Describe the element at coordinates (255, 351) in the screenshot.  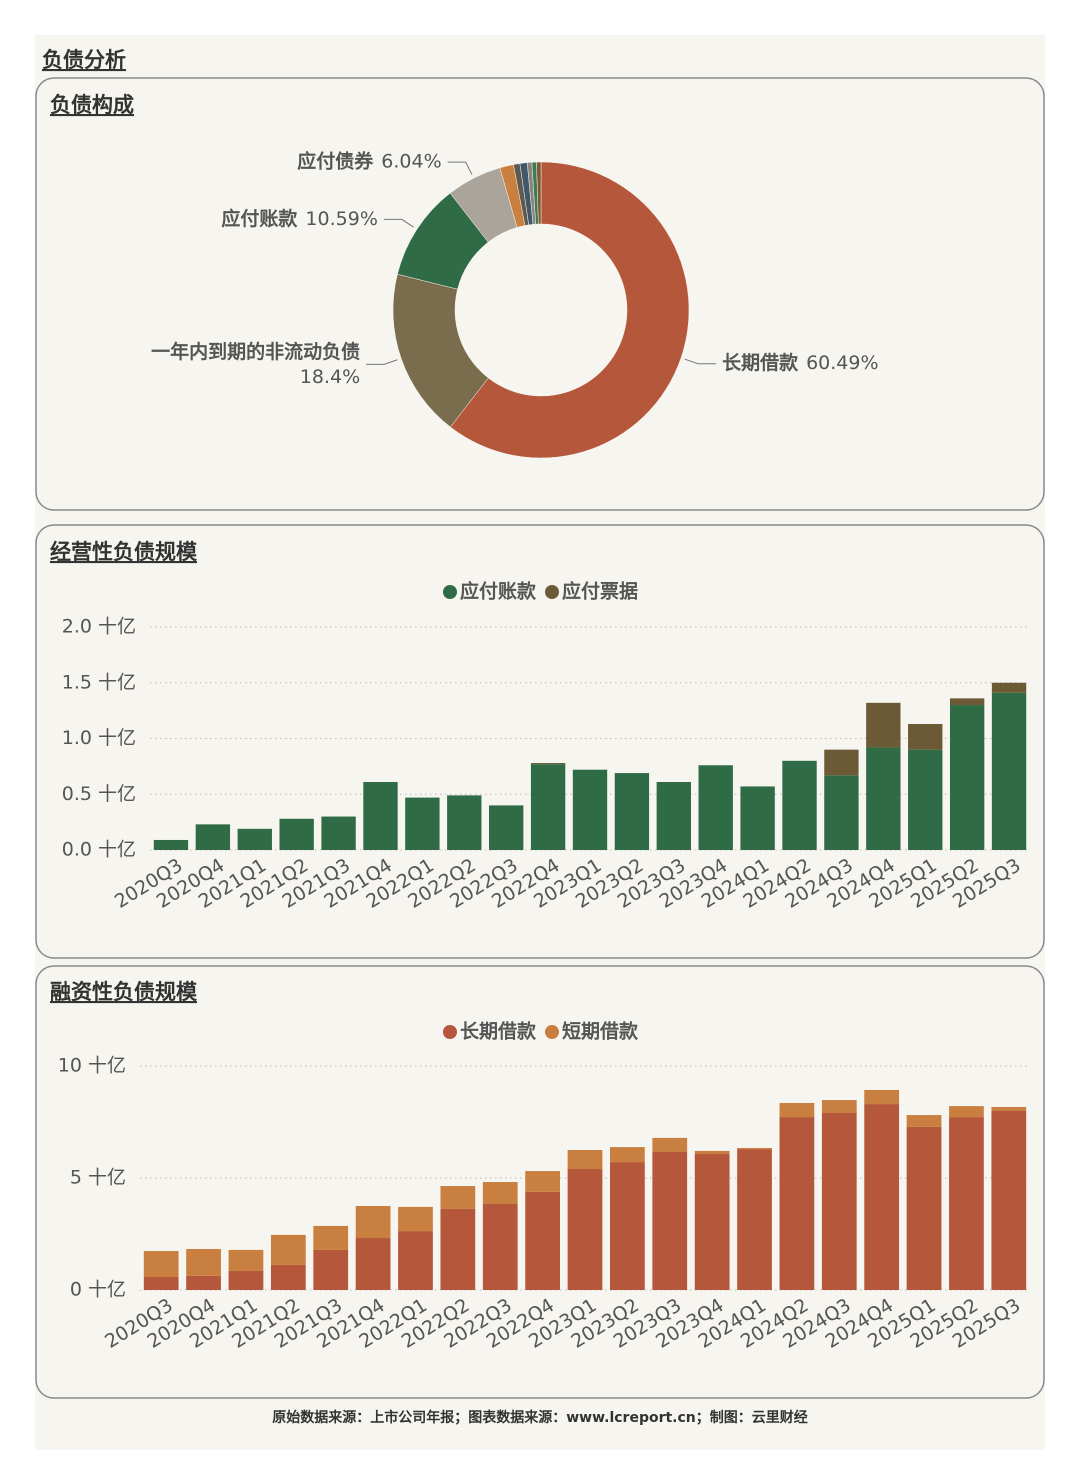
I see `slice-label: 一年内到期的非流动负债` at that location.